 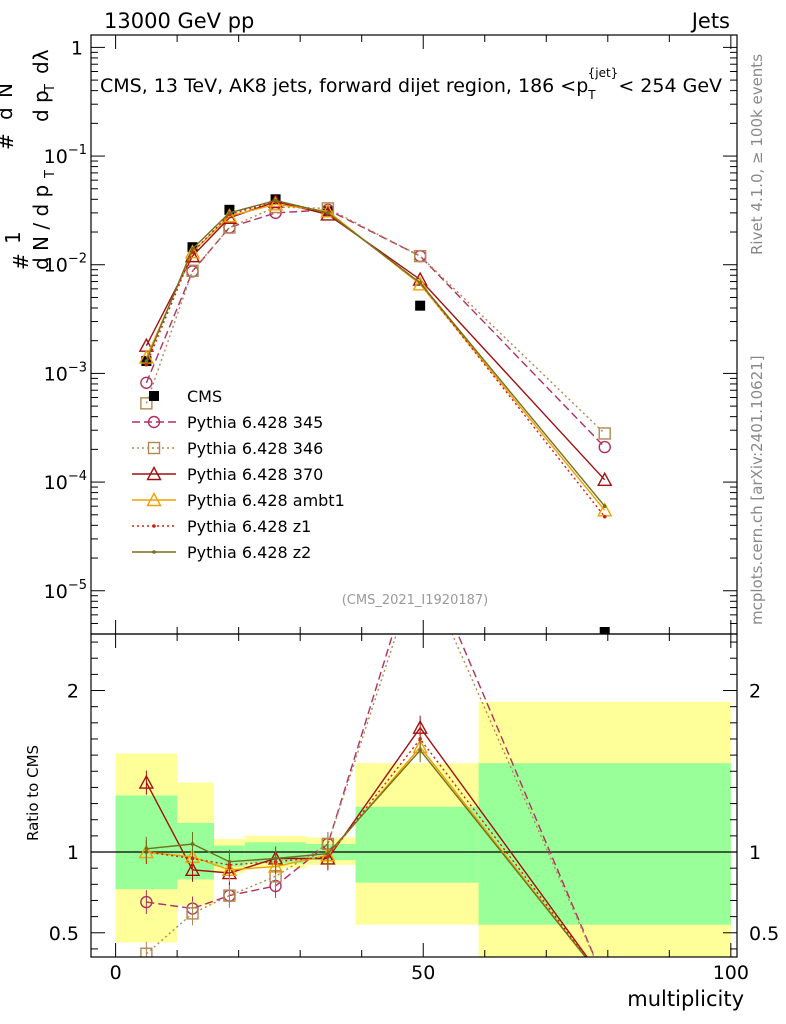 What do you see at coordinates (179, 21) in the screenshot?
I see `energy-label: 13000 GeV pp` at bounding box center [179, 21].